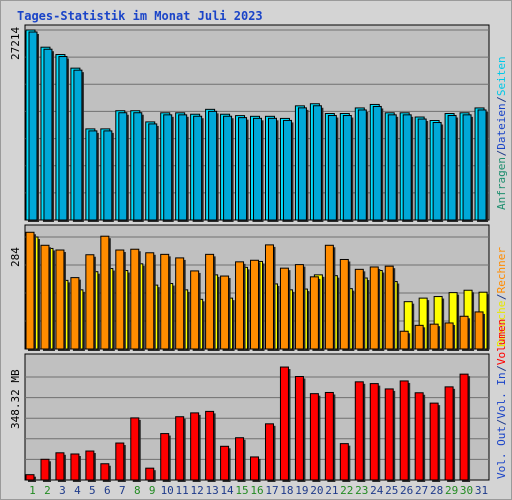  I want to click on legend-entry: Volumen, so click(501, 342).